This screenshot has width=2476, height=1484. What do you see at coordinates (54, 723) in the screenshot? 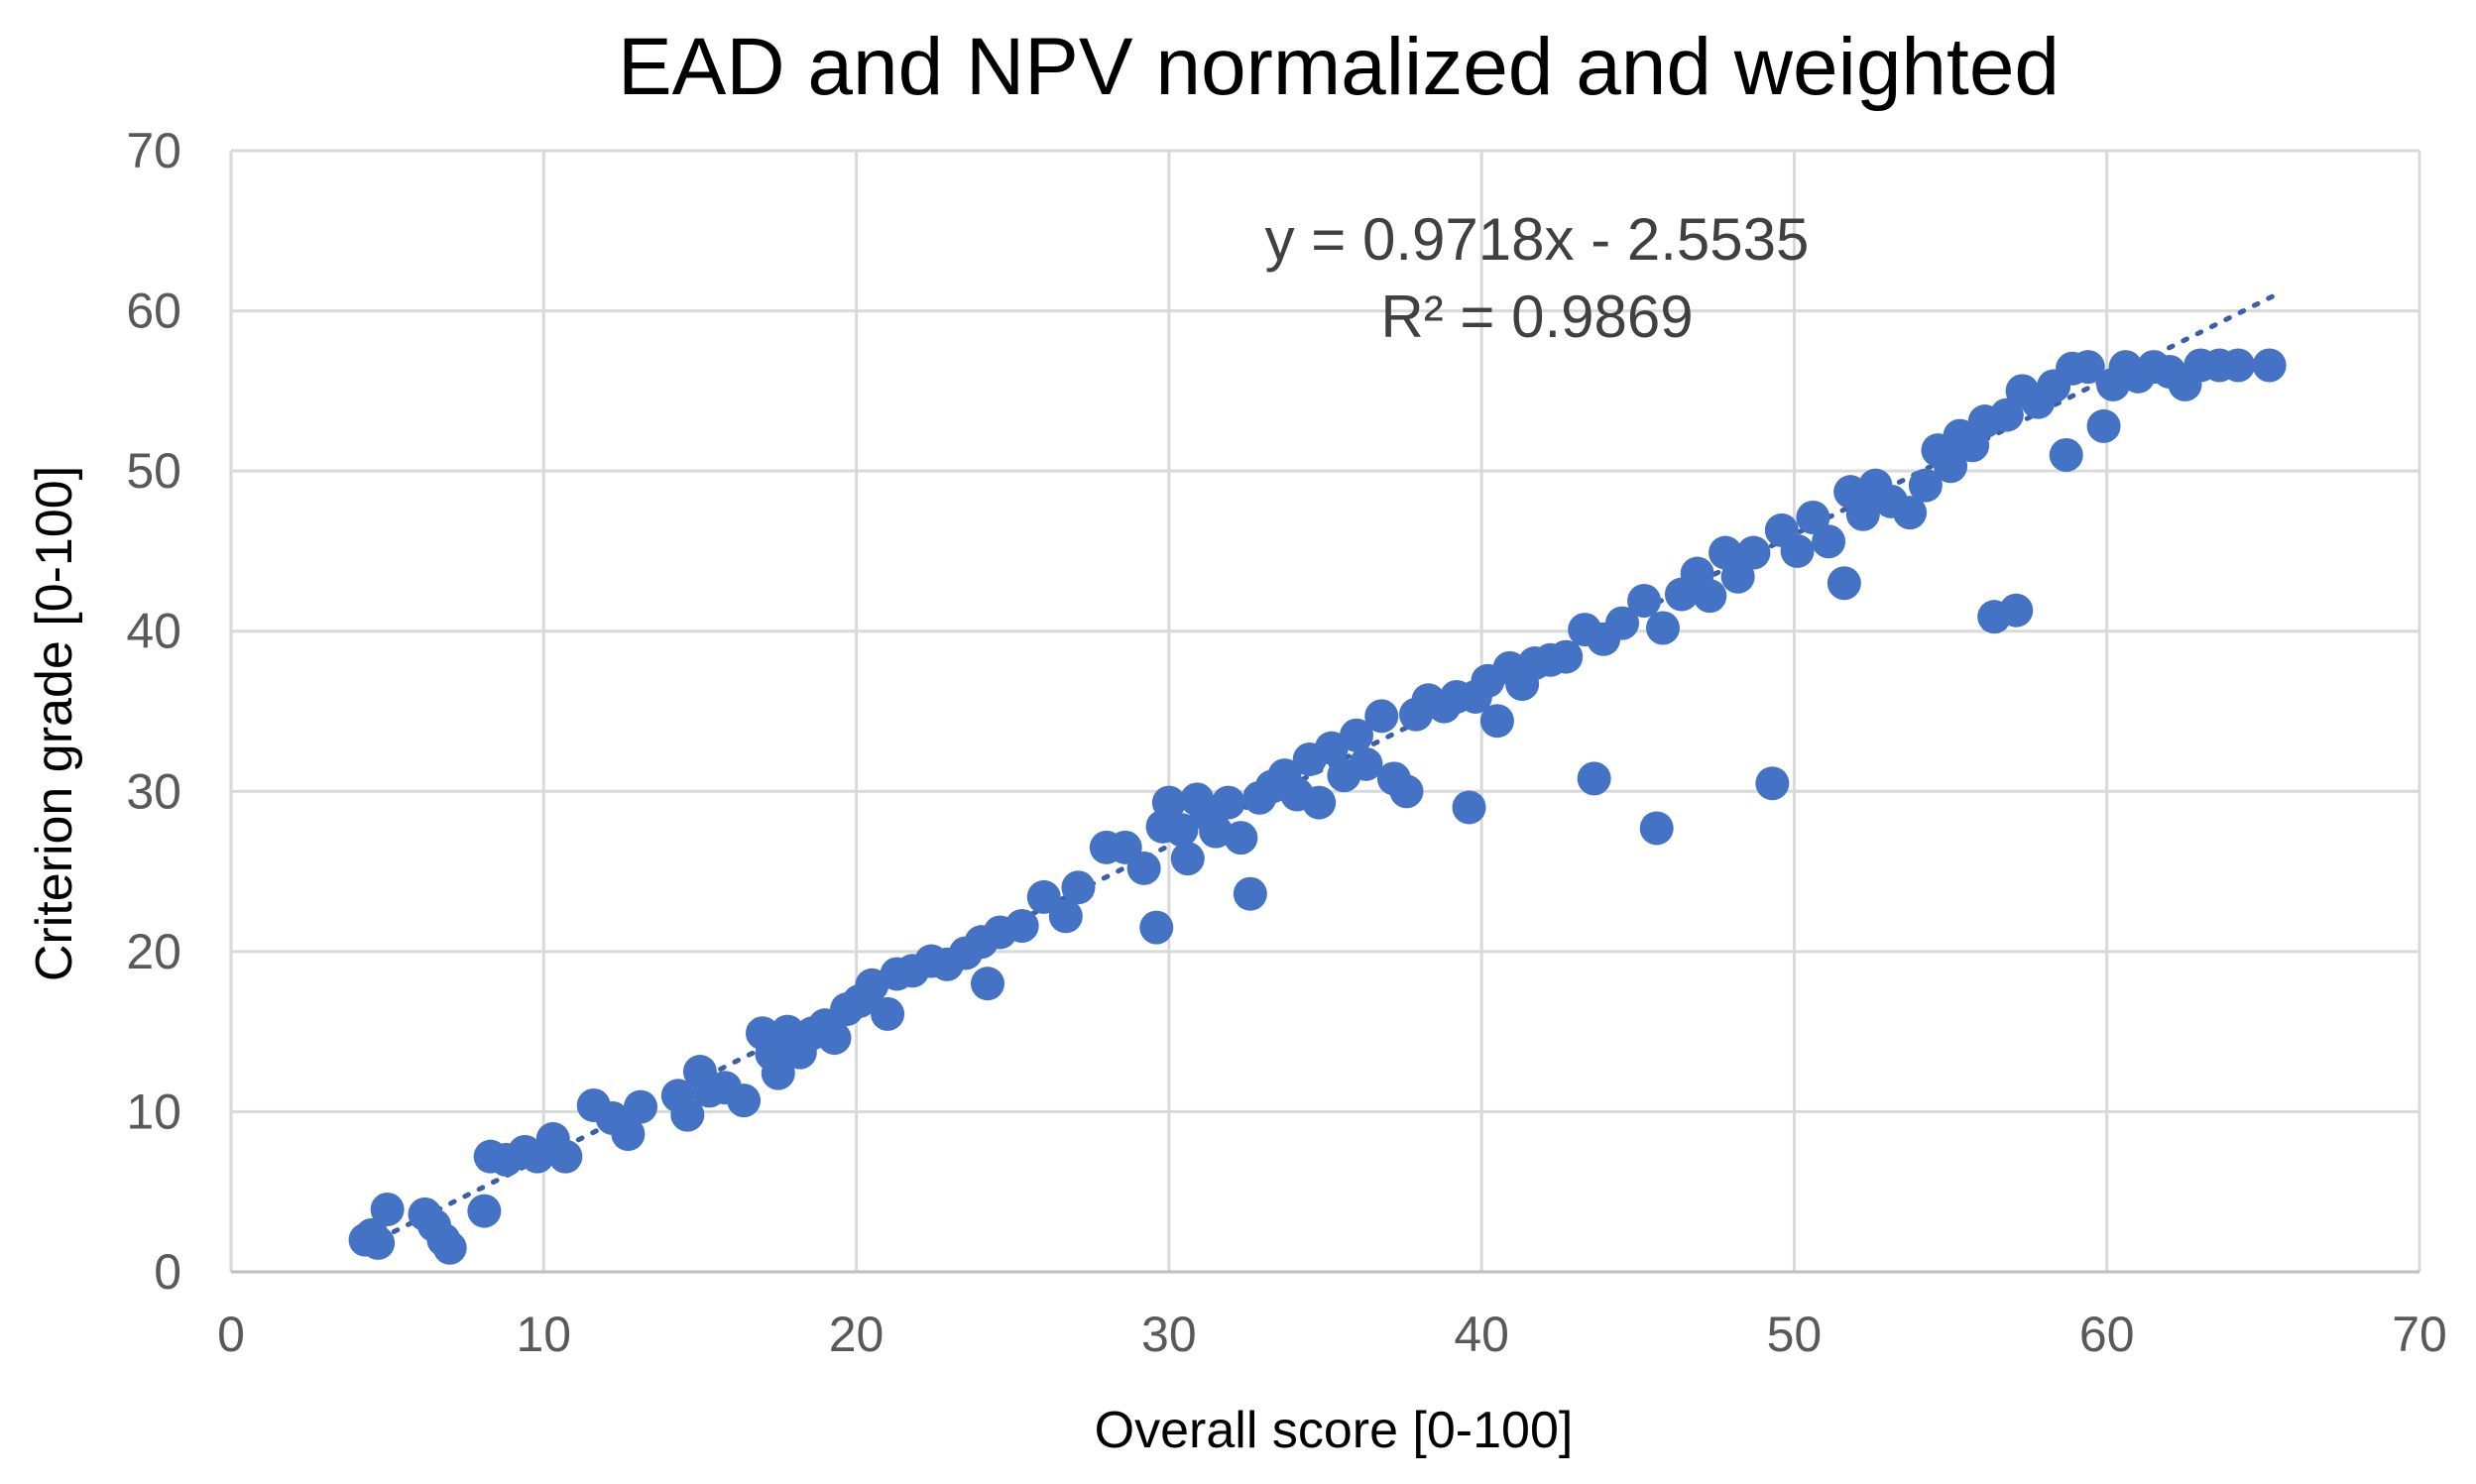
I see `y-axis-label: Criterion grade [0-100]` at bounding box center [54, 723].